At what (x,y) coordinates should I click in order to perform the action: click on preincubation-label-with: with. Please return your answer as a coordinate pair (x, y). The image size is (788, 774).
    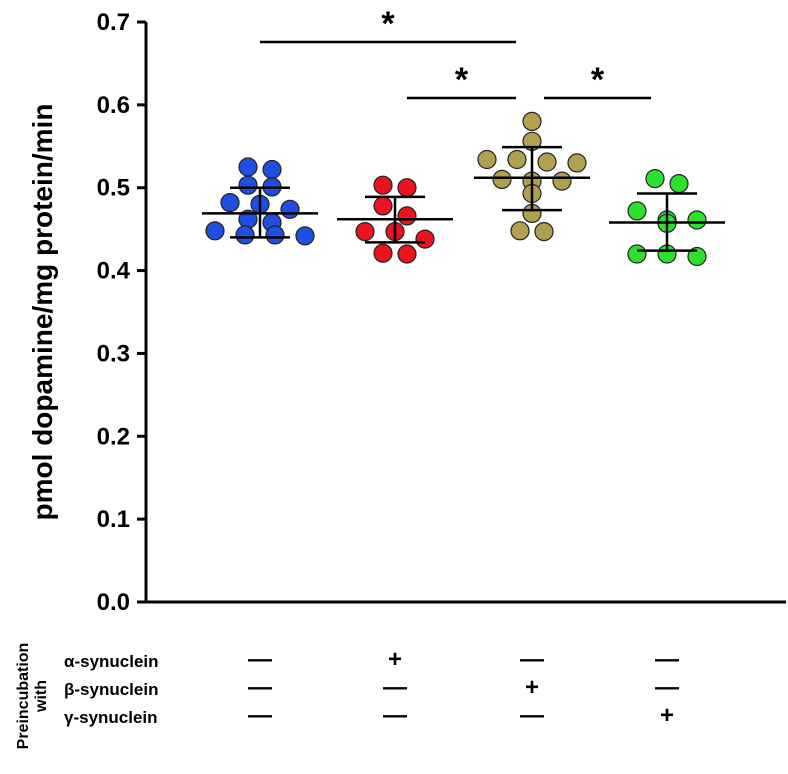
    Looking at the image, I should click on (41, 696).